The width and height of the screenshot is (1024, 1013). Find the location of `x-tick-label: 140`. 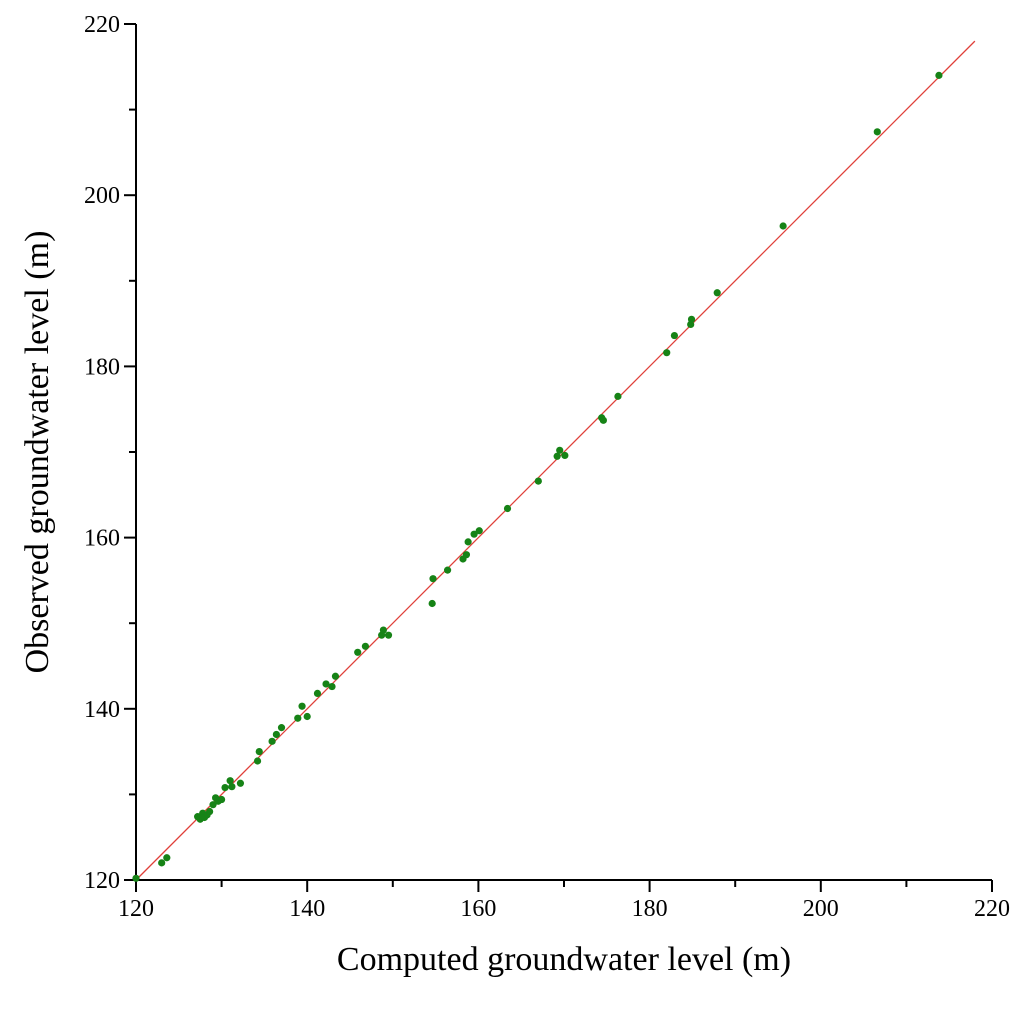

x-tick-label: 140 is located at coordinates (307, 909).